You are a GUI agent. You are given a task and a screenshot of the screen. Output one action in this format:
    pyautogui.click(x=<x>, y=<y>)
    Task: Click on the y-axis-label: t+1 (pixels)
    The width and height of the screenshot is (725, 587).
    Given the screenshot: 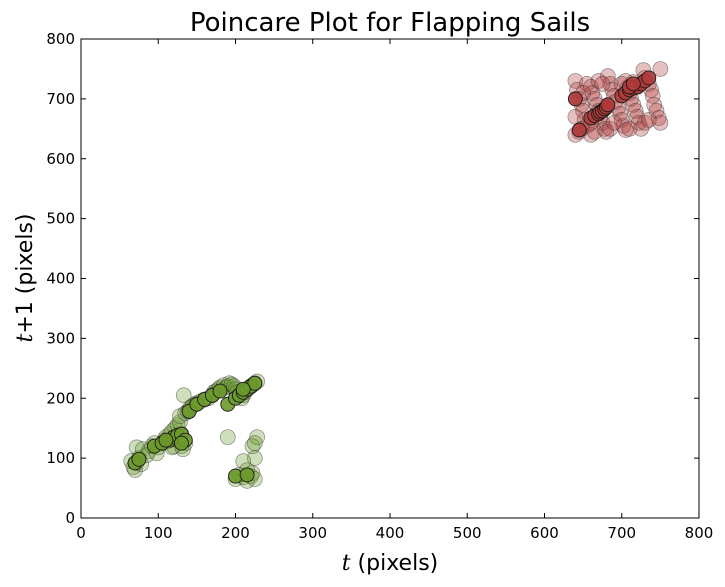 What is the action you would take?
    pyautogui.click(x=25, y=278)
    